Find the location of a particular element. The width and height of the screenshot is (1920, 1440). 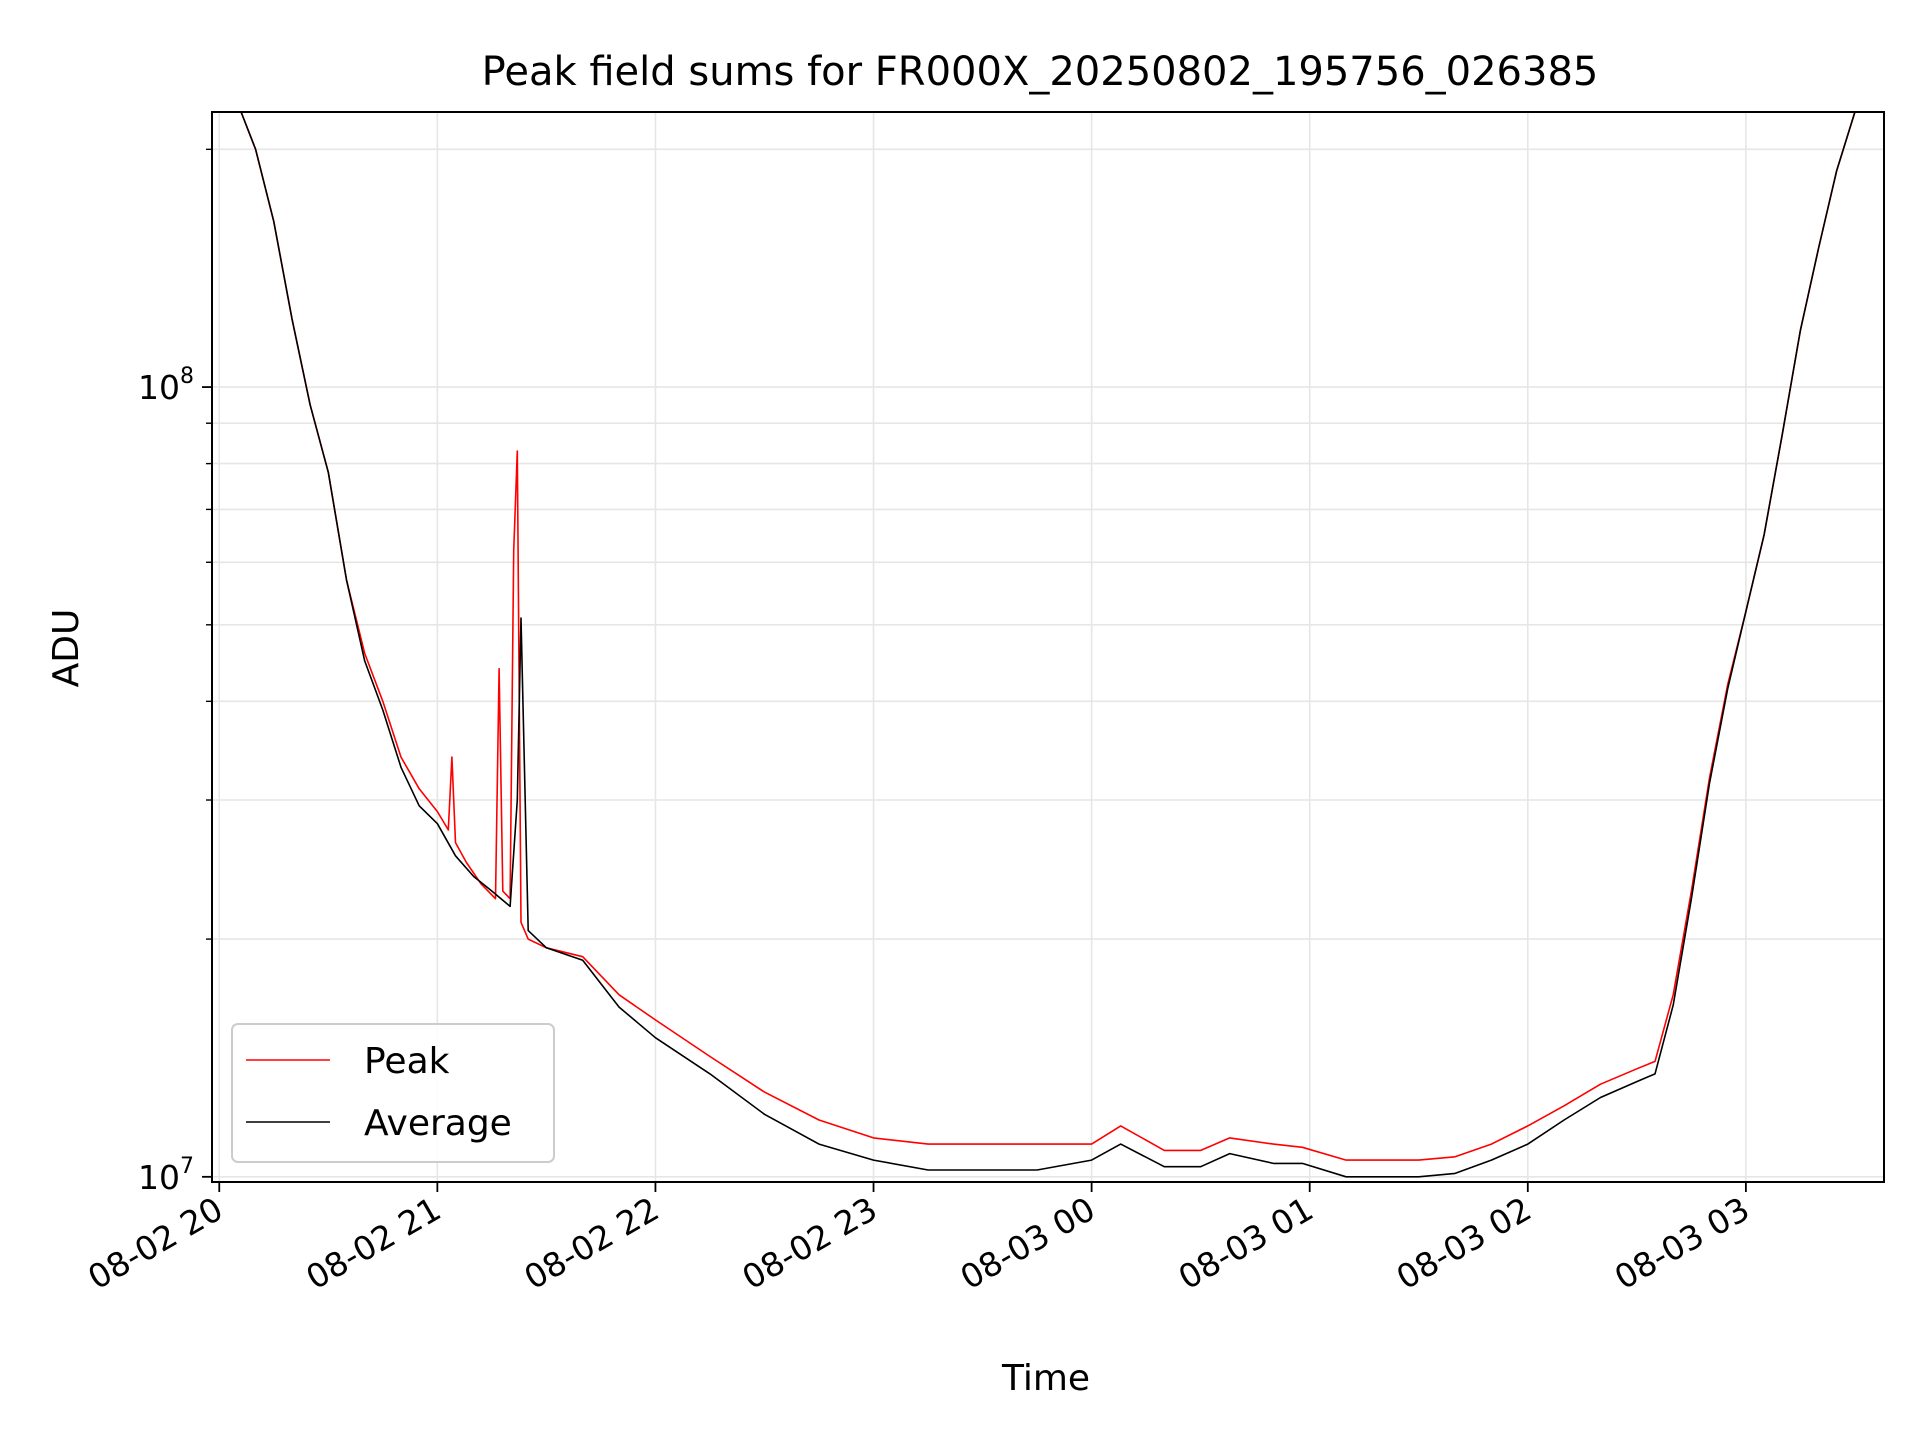

y-tick-exponent: 7 is located at coordinates (187, 1166).